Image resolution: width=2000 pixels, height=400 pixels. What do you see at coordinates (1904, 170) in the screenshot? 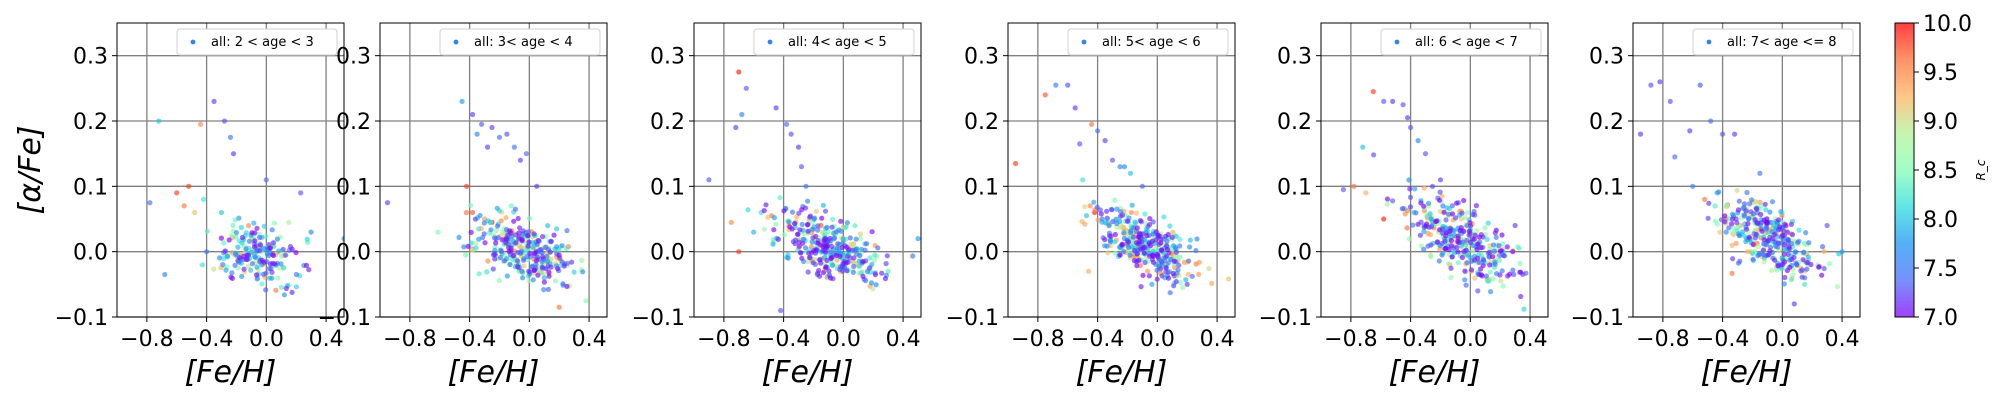
I see `colorbar-gradient` at bounding box center [1904, 170].